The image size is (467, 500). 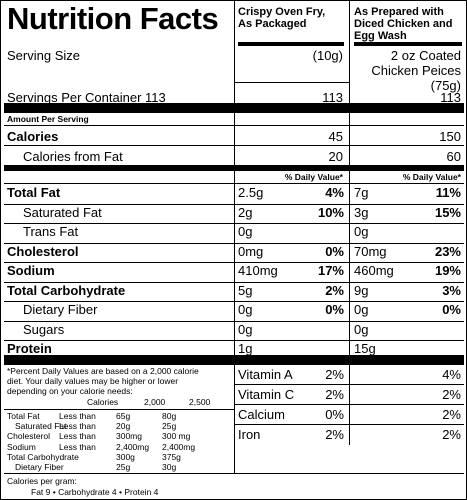 What do you see at coordinates (334, 192) in the screenshot?
I see `nutrient-dv-col1: 4%` at bounding box center [334, 192].